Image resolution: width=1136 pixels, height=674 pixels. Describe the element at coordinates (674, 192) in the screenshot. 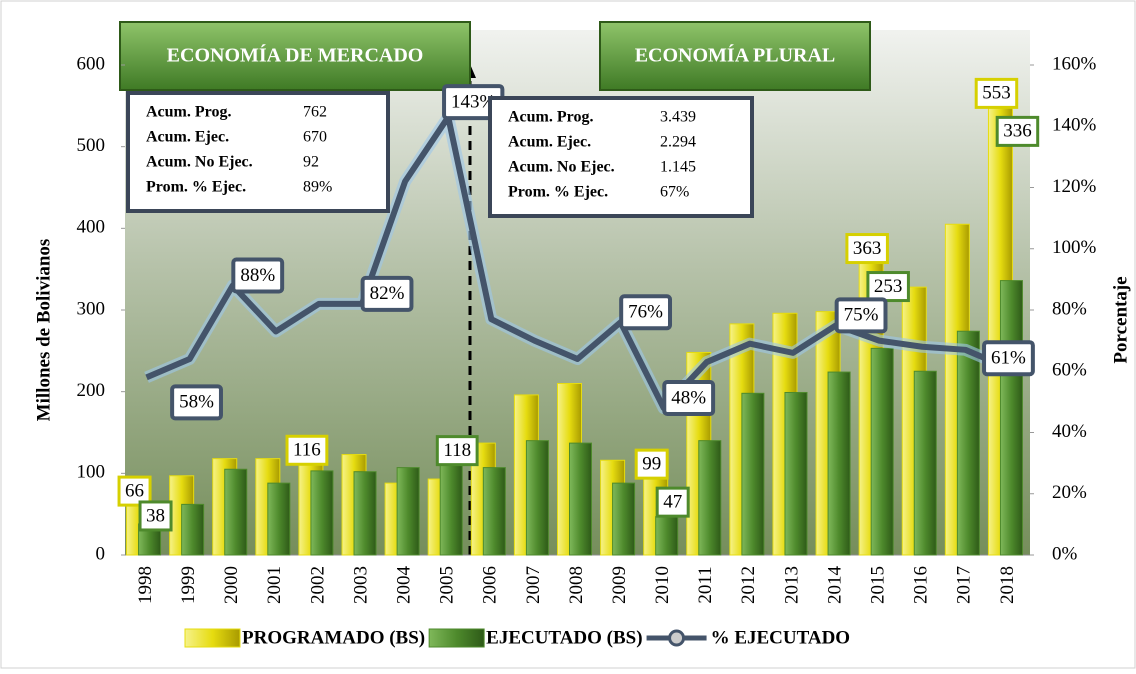

I see `annotation-value: 67%` at that location.